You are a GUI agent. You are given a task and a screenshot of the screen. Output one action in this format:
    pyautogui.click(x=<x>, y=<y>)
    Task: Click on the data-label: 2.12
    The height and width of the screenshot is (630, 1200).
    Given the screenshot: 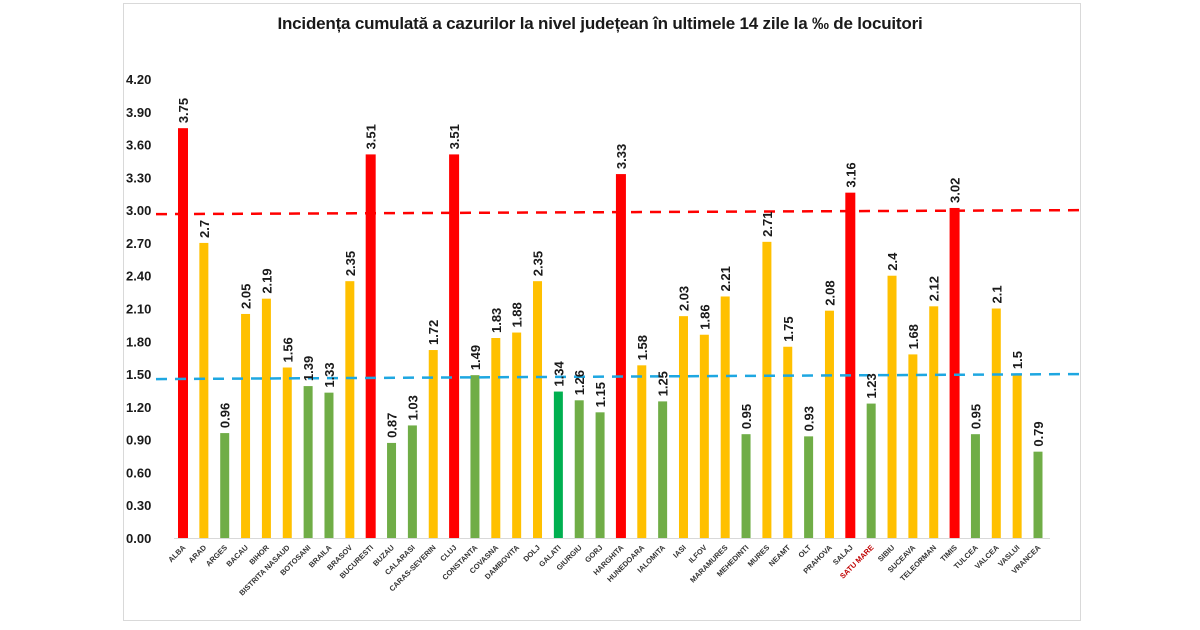 What is the action you would take?
    pyautogui.click(x=934, y=288)
    